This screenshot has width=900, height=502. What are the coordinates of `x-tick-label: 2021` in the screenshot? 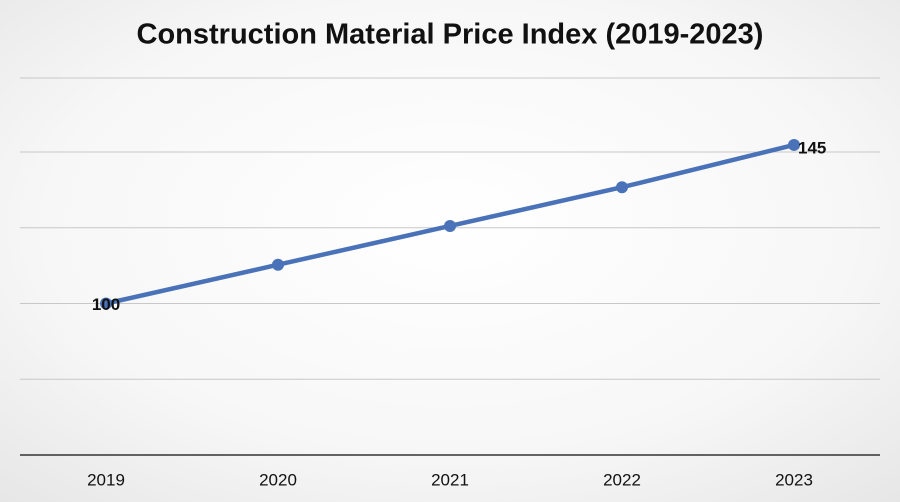 It's located at (450, 479).